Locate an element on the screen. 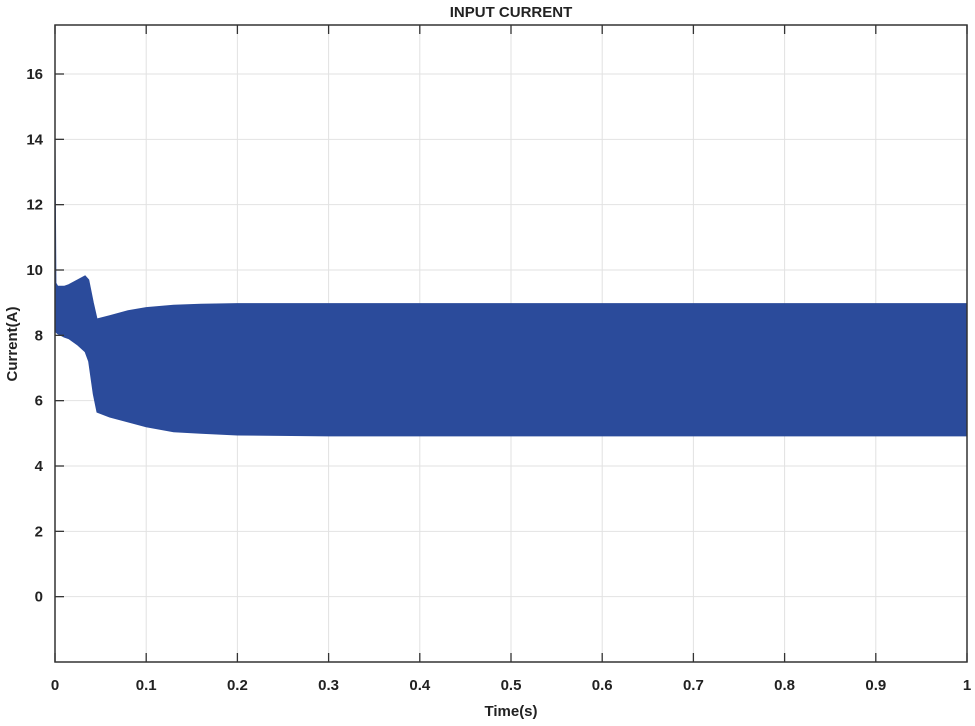 The width and height of the screenshot is (975, 726). y-tick-label: 6 is located at coordinates (39, 401).